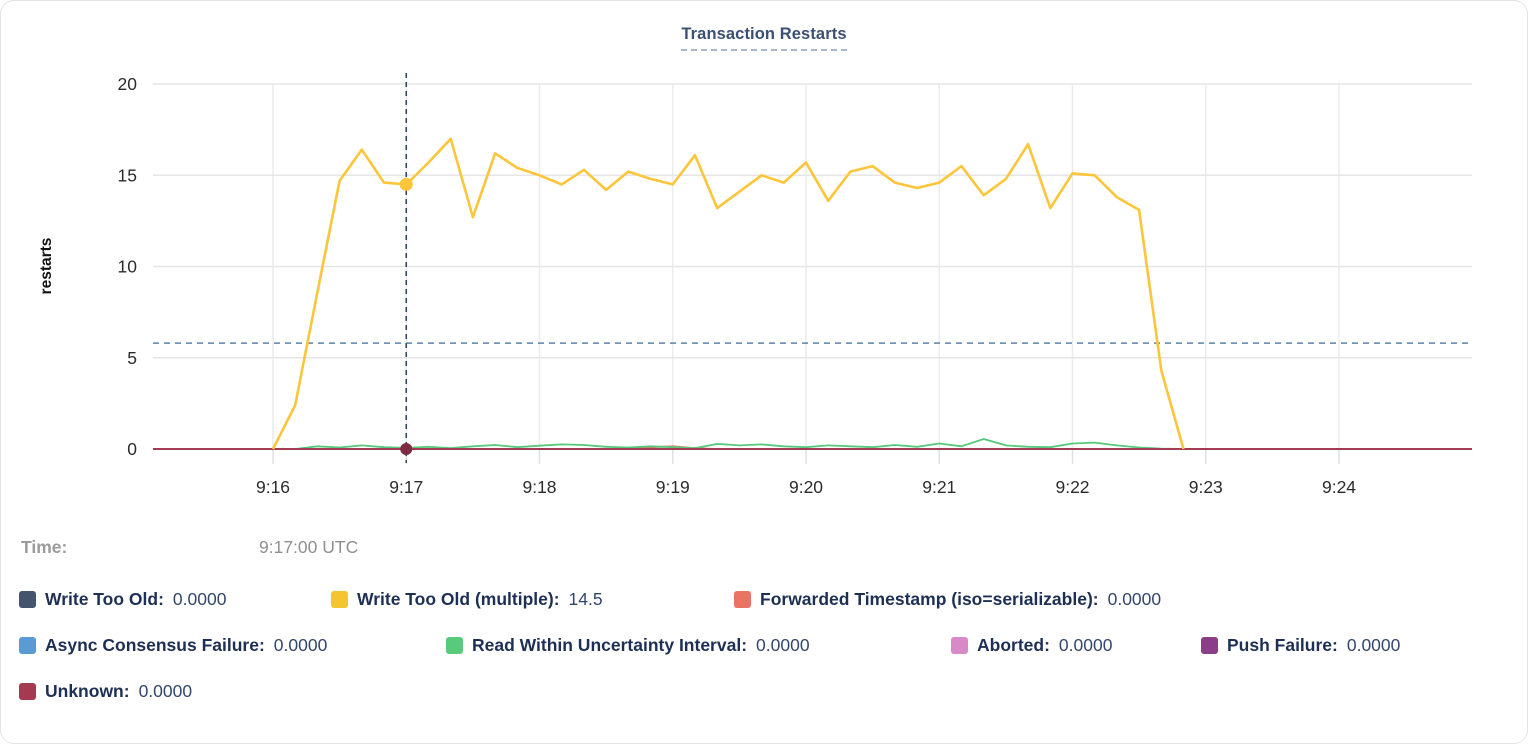  I want to click on legend-label: Aborted:, so click(1013, 645).